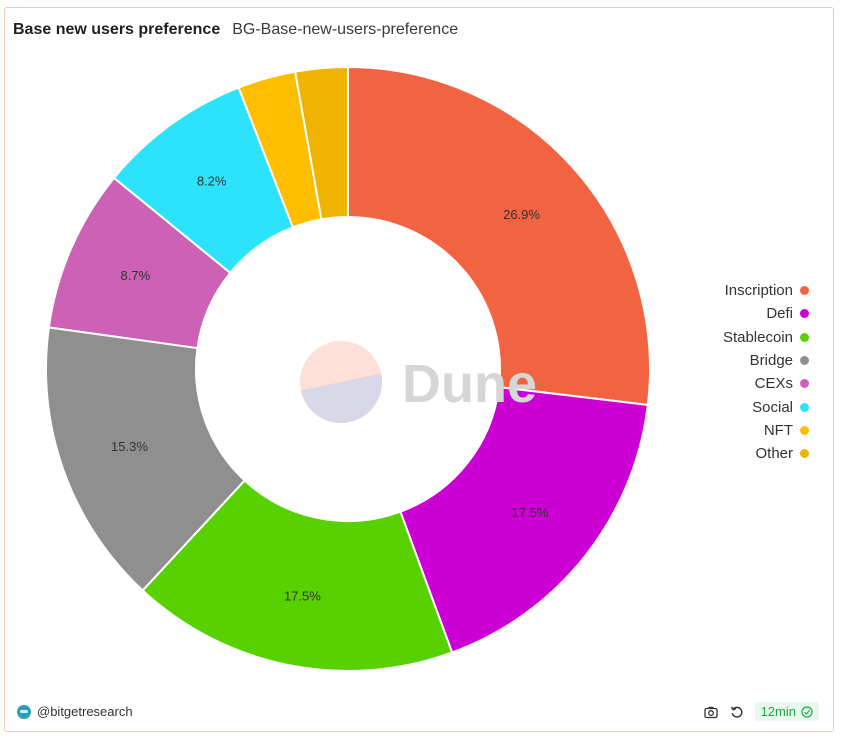 Image resolution: width=841 pixels, height=740 pixels. I want to click on watermark-circle-bottom, so click(341, 398).